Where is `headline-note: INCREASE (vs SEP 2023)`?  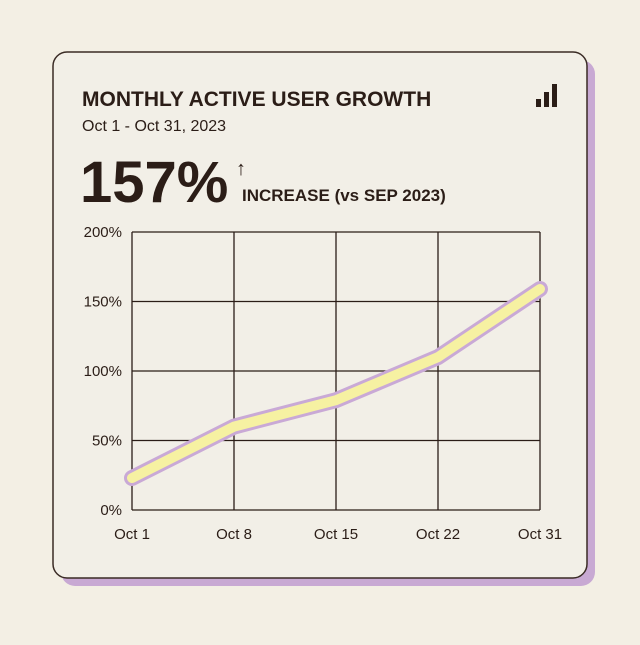
headline-note: INCREASE (vs SEP 2023) is located at coordinates (344, 195).